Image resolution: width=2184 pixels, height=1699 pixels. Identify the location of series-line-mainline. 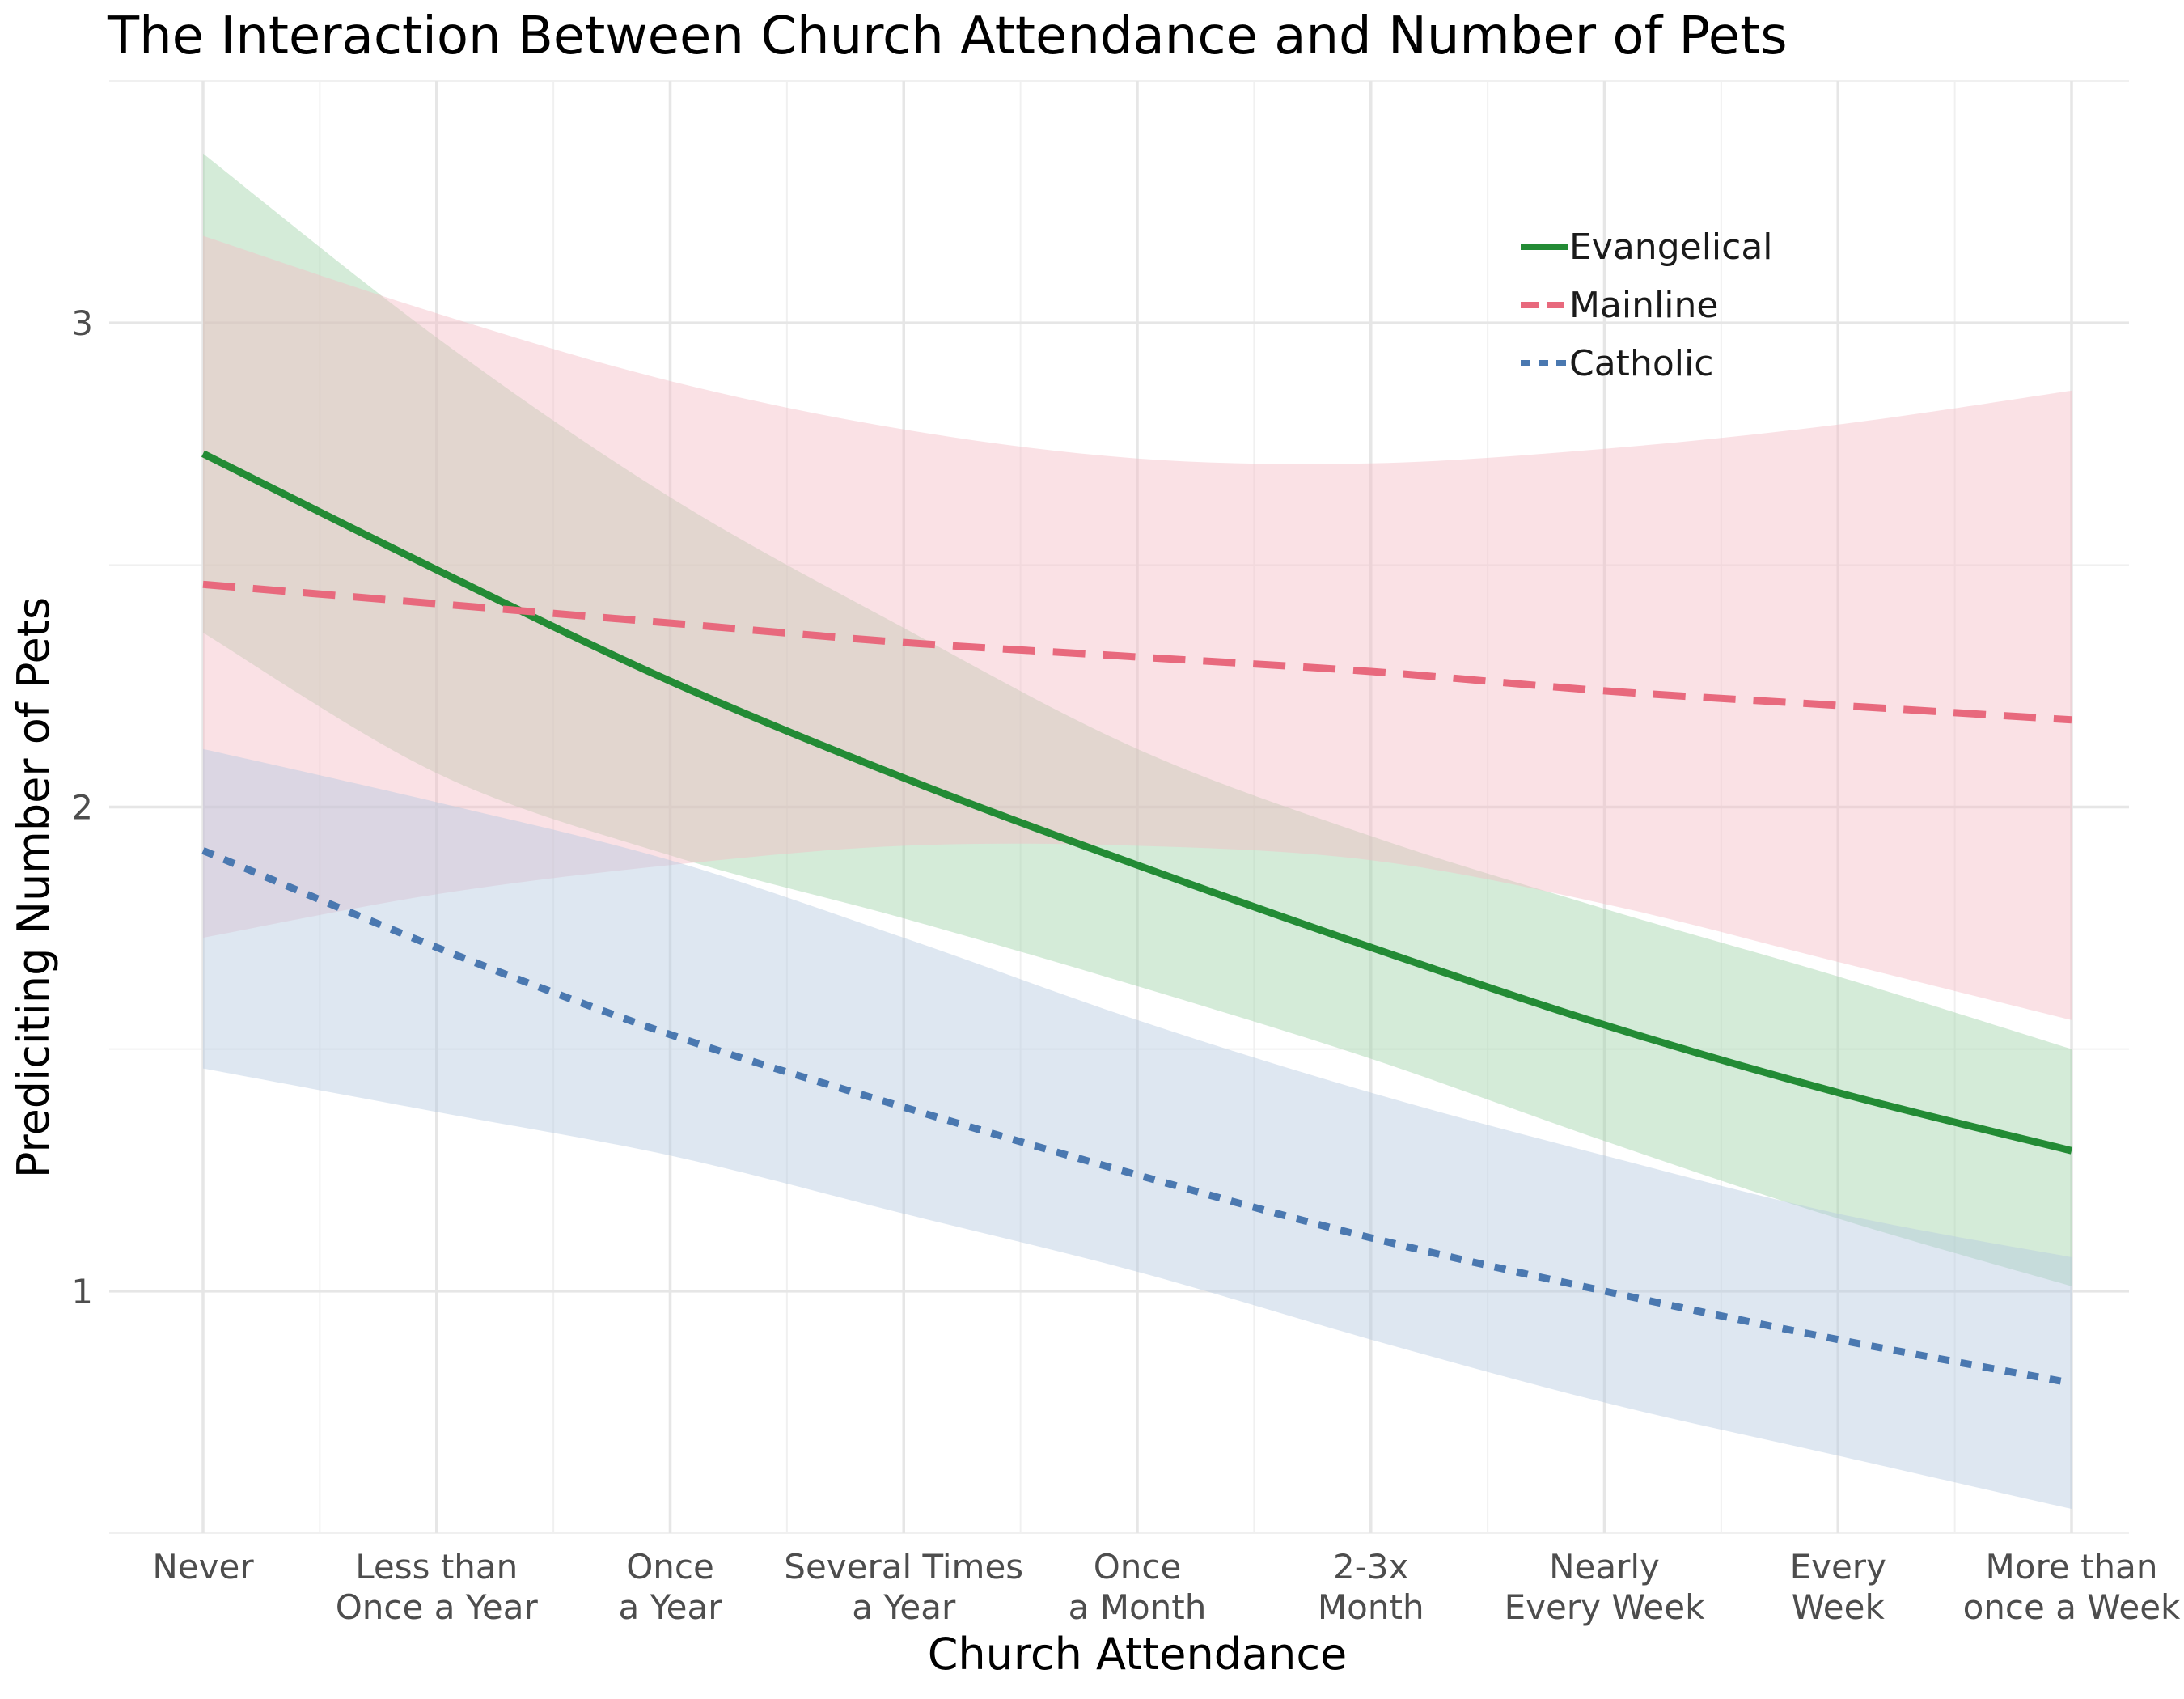
(1137, 652).